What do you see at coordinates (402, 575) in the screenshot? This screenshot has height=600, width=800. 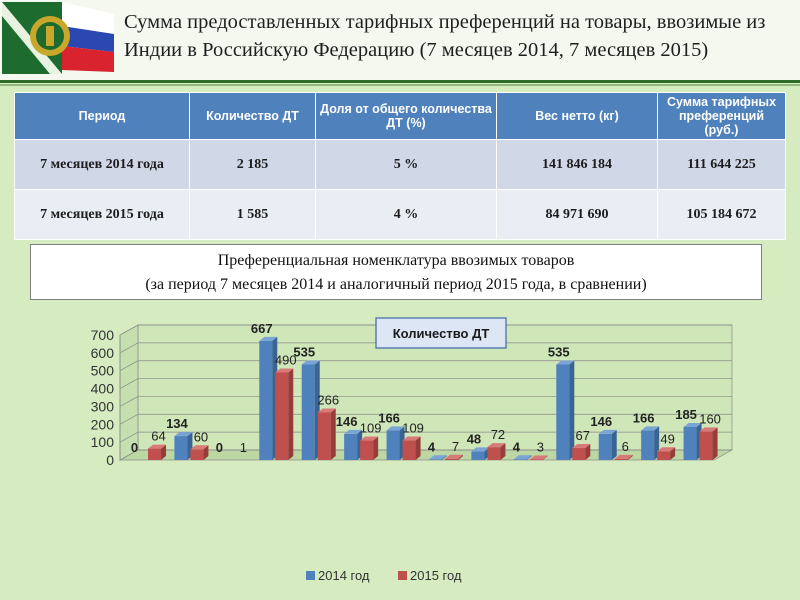 I see `legend-swatch-2015` at bounding box center [402, 575].